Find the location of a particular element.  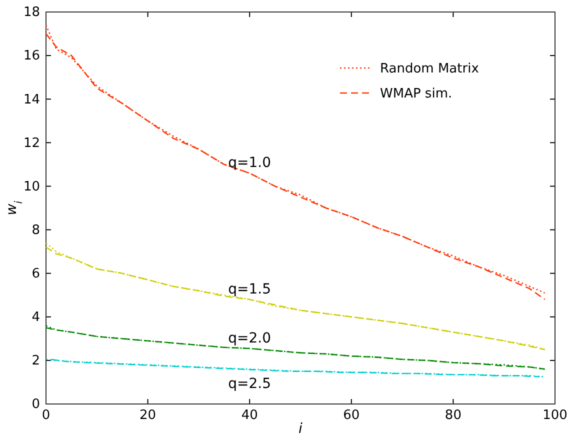

x-tick-label: 20 is located at coordinates (148, 416).